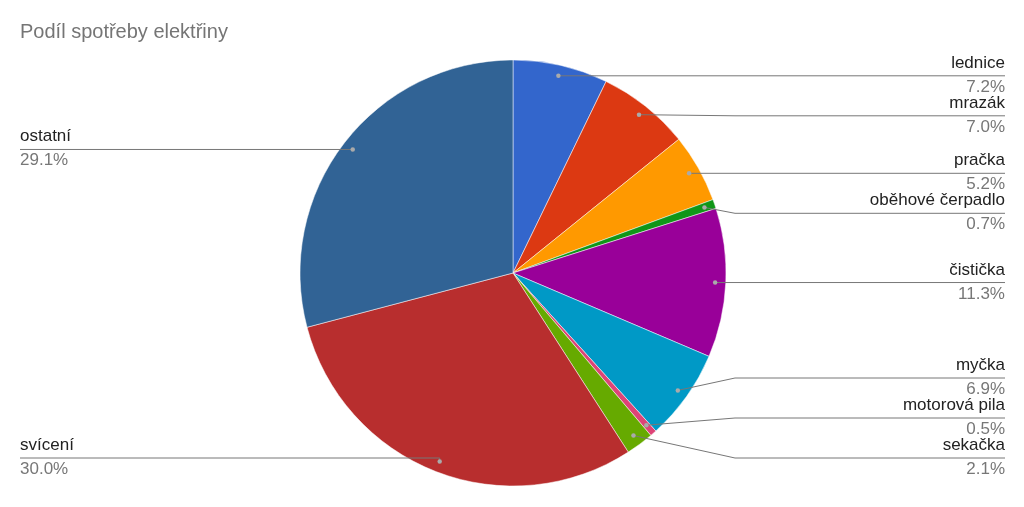 The image size is (1024, 507). Describe the element at coordinates (954, 404) in the screenshot. I see `slice-label: motorová pila` at that location.